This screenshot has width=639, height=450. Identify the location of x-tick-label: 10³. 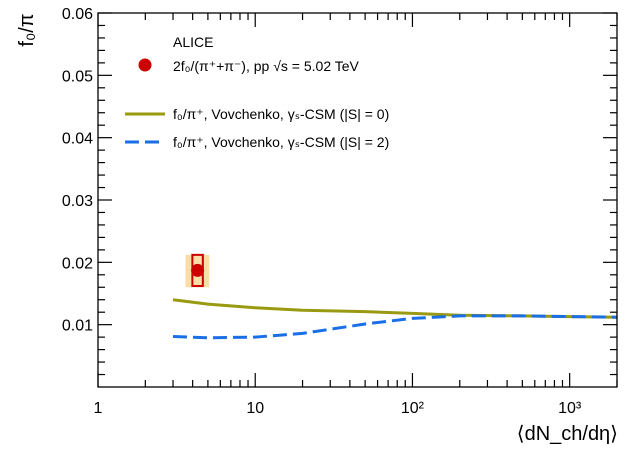
(570, 408).